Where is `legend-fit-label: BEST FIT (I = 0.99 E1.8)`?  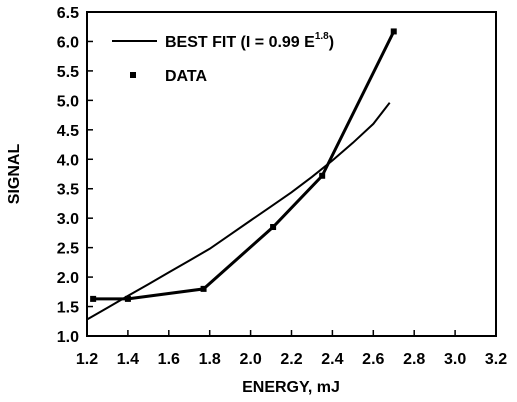
legend-fit-label: BEST FIT (I = 0.99 E1.8) is located at coordinates (249, 41).